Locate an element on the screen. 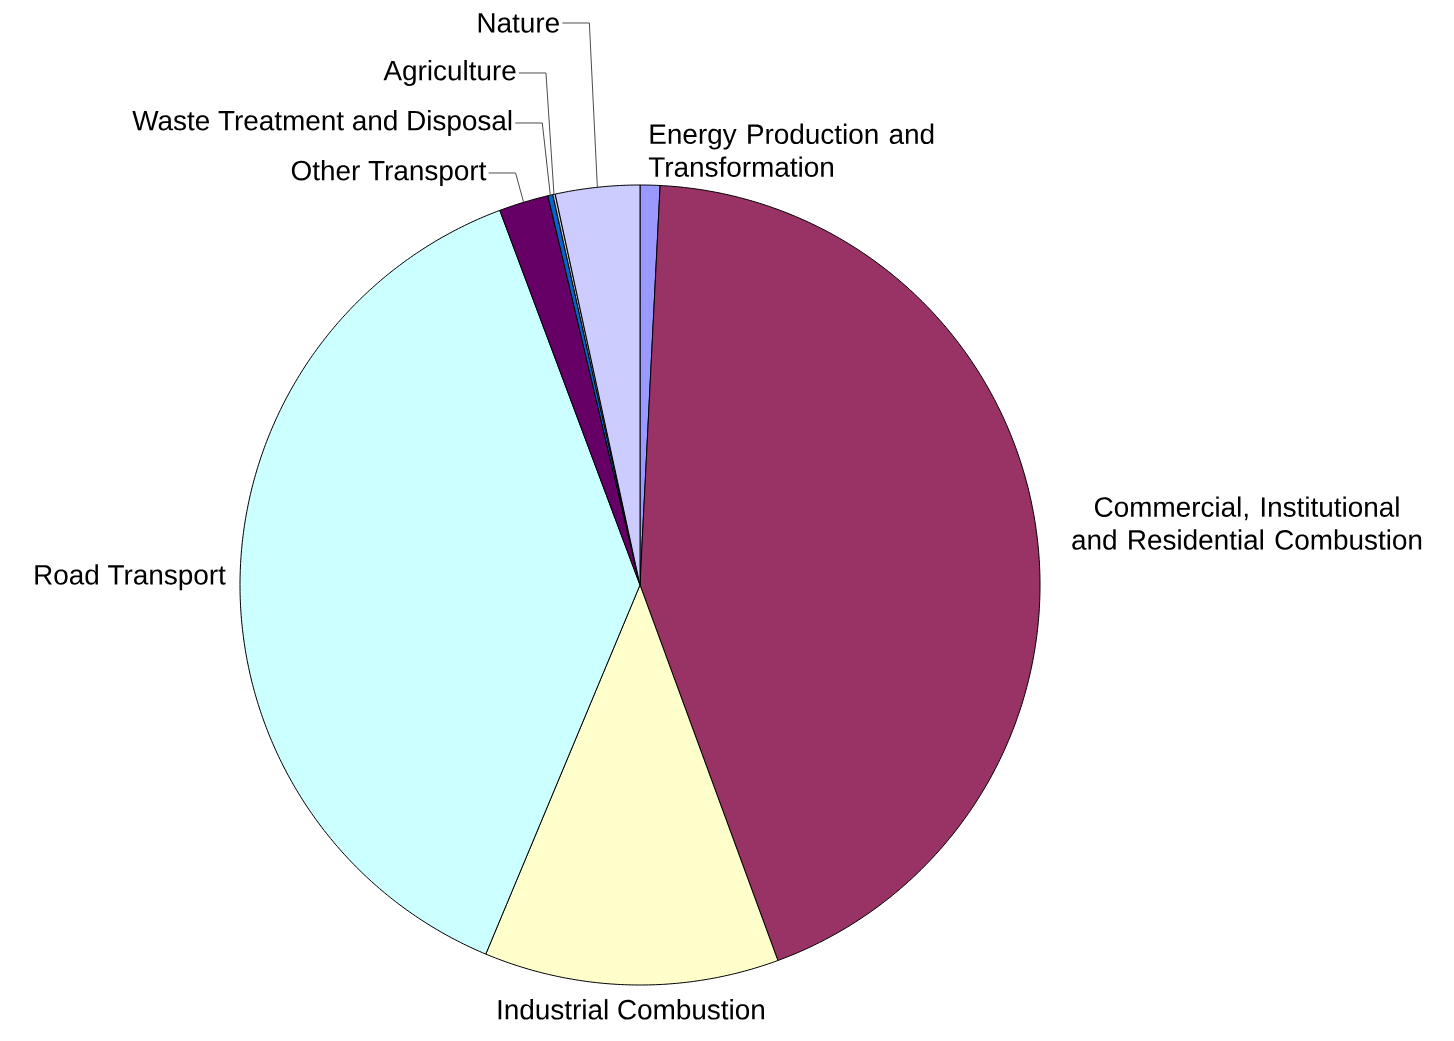 The image size is (1454, 1041). slice-label: Road Transport is located at coordinates (130, 577).